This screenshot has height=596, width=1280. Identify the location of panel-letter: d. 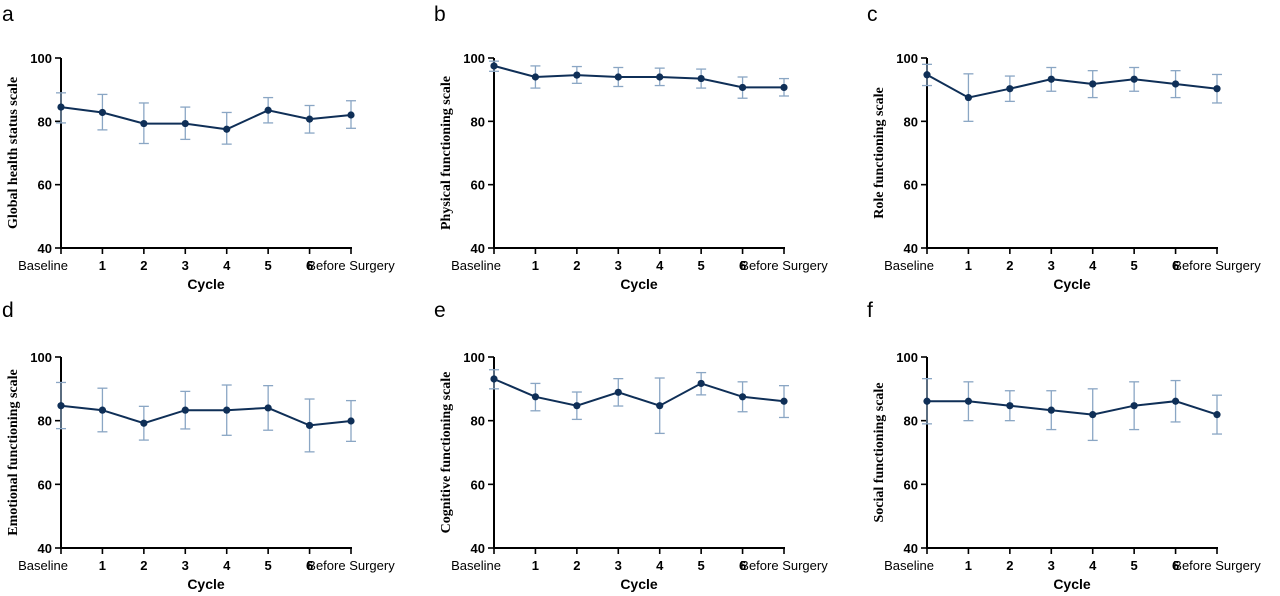
(8, 310).